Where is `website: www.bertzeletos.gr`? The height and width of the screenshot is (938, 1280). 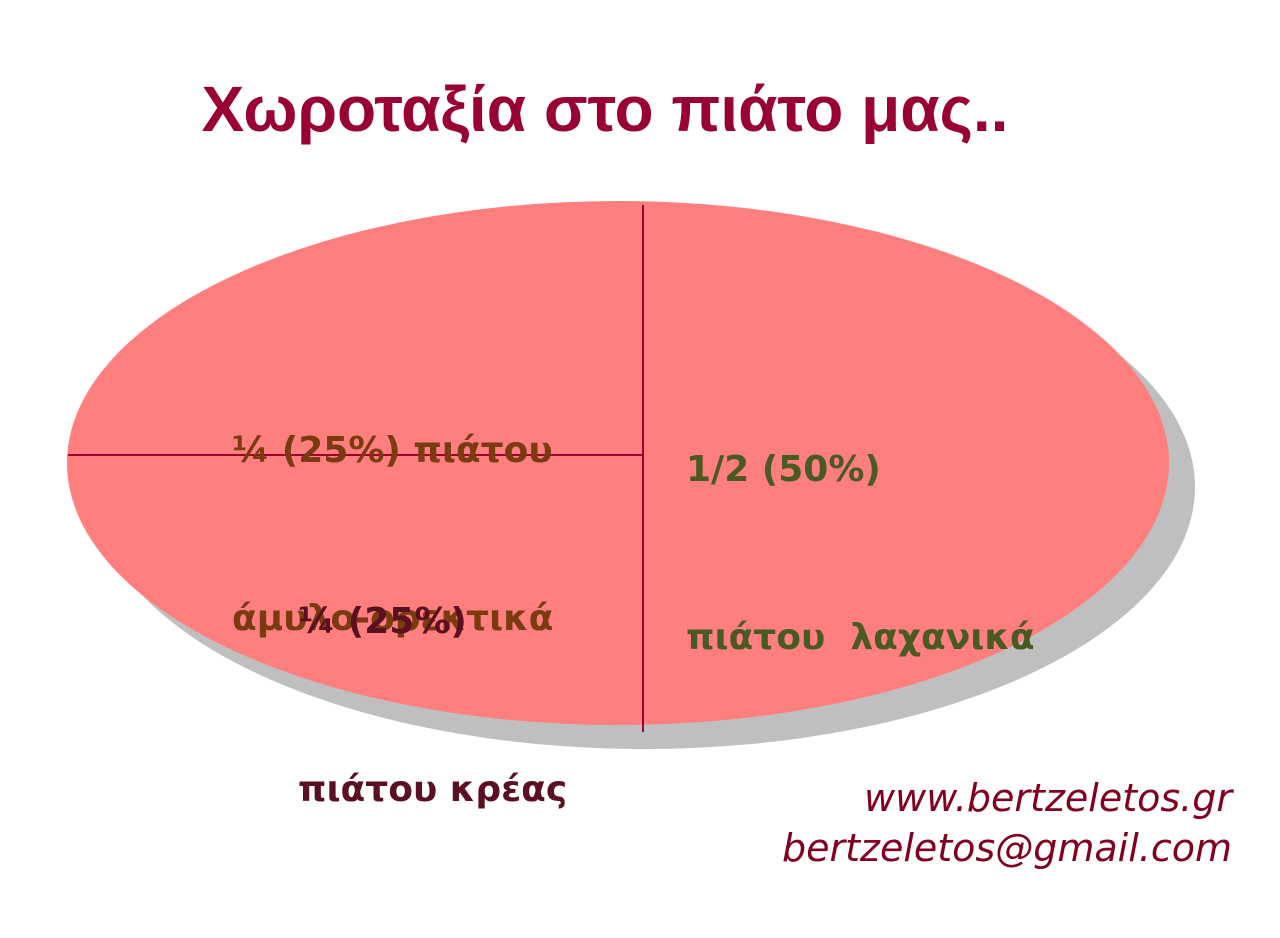 website: www.bertzeletos.gr is located at coordinates (1048, 798).